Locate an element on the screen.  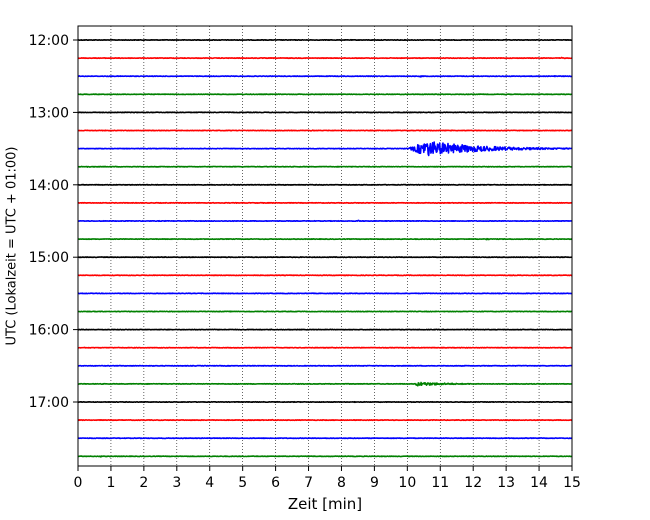
trace-1515-red is located at coordinates (325, 275).